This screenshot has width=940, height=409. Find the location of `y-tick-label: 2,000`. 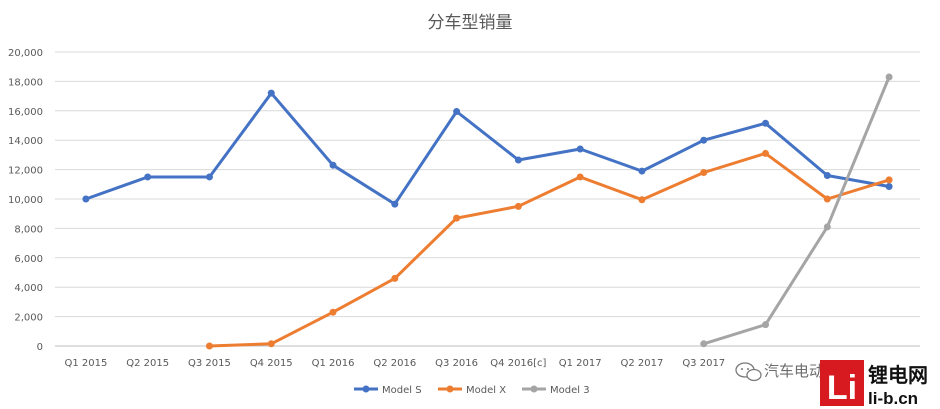

y-tick-label: 2,000 is located at coordinates (28, 318).